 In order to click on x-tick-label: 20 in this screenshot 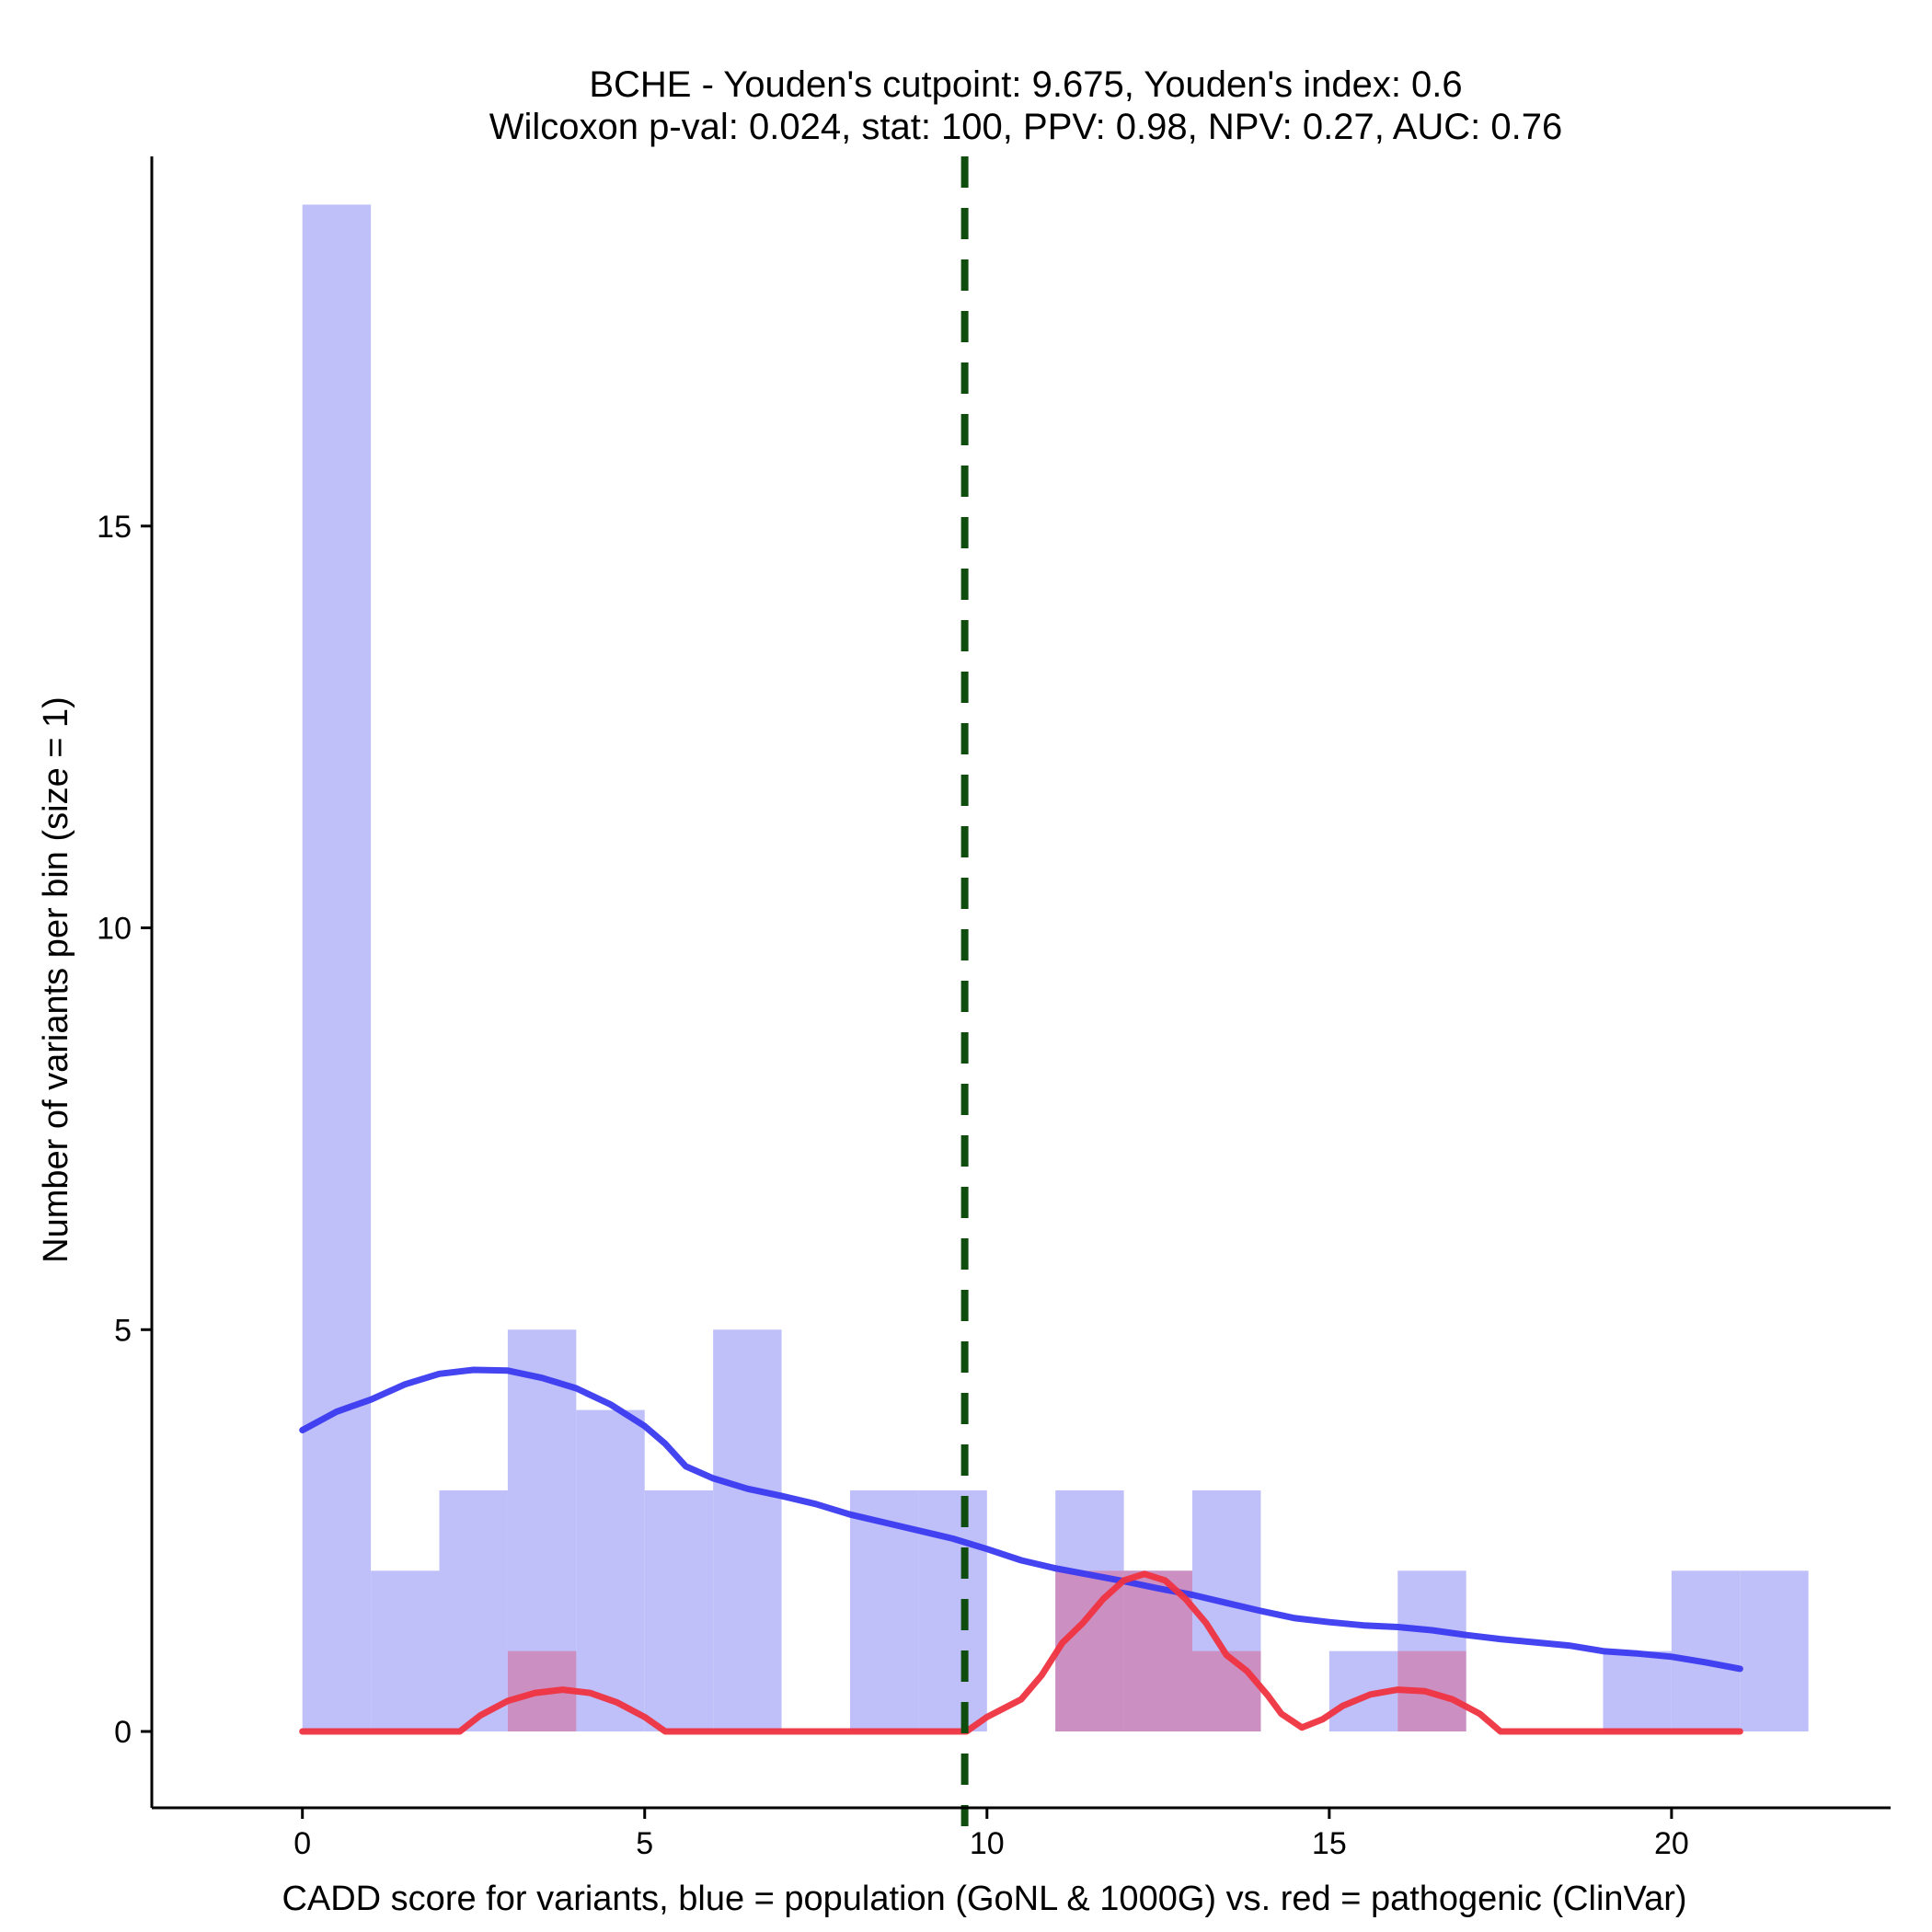, I will do `click(1671, 1843)`.